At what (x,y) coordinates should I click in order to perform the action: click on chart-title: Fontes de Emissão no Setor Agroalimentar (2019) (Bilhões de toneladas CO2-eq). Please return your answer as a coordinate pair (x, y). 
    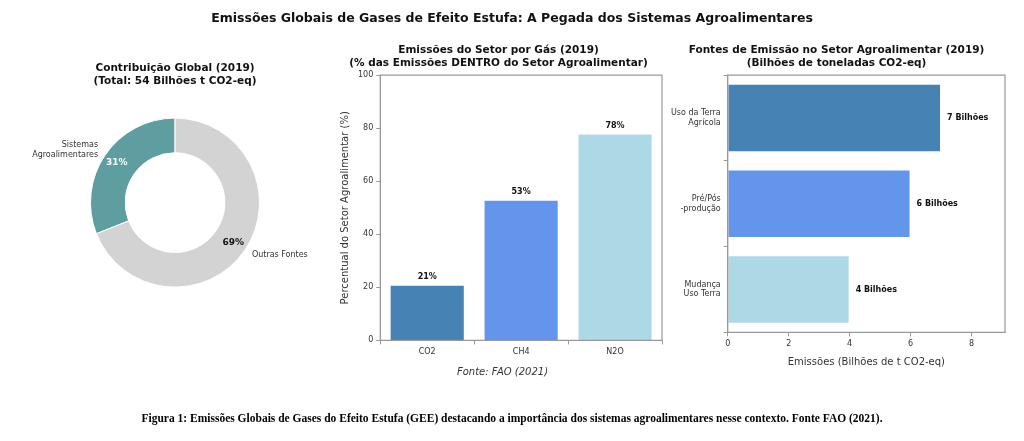
    Looking at the image, I should click on (836, 55).